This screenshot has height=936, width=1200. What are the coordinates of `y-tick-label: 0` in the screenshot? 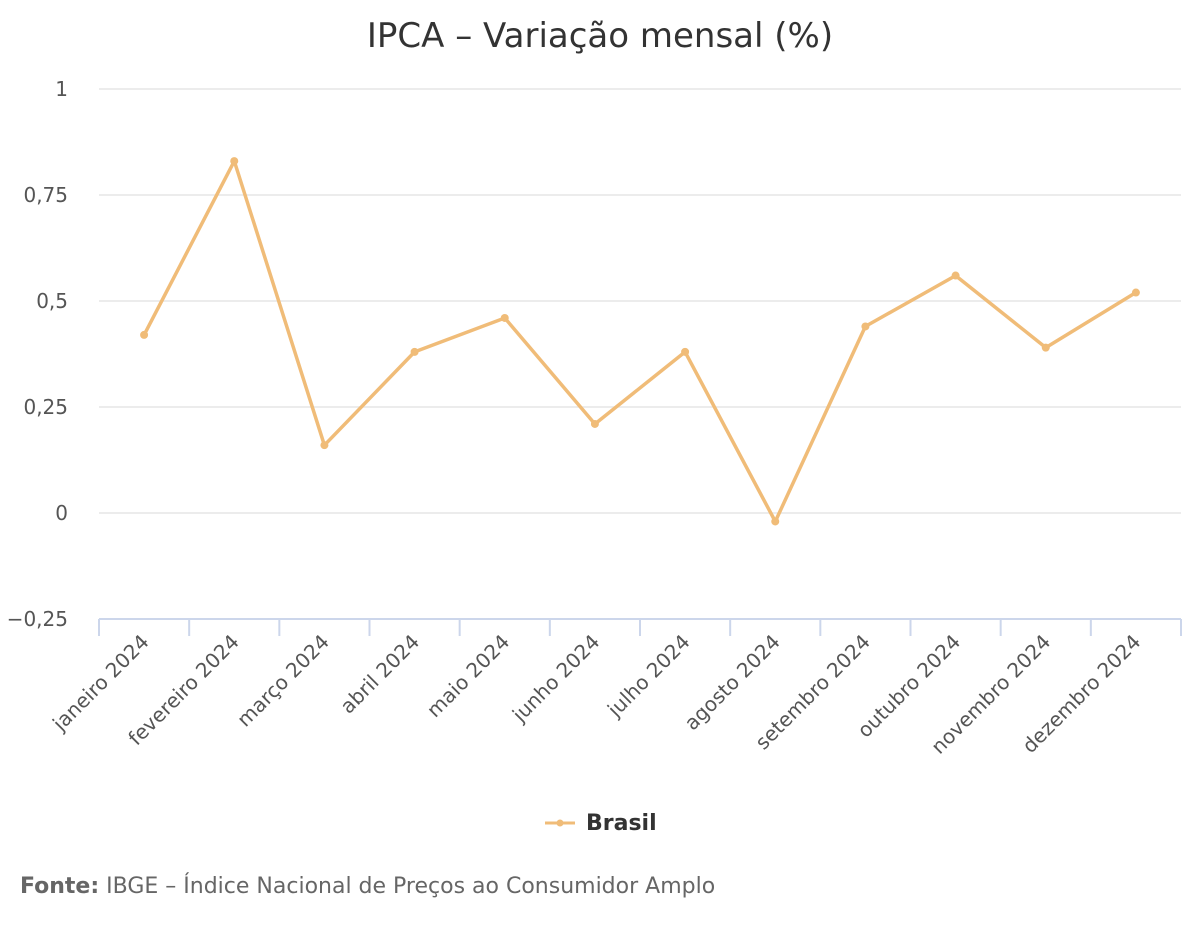 It's located at (61, 513).